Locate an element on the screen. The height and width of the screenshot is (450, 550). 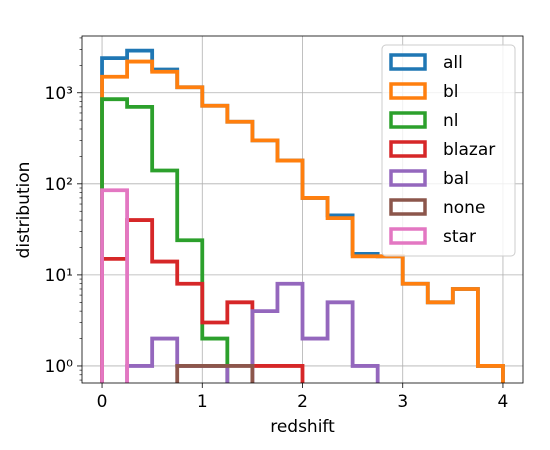
legend-label-blazar: blazar is located at coordinates (469, 150).